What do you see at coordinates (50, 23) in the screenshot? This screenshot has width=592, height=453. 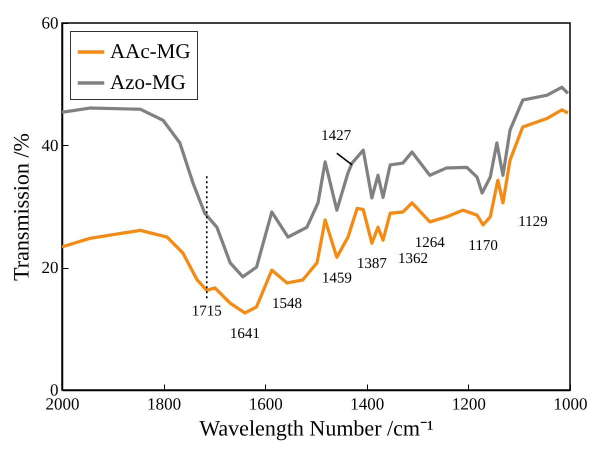 I see `y-tick-label: 60` at bounding box center [50, 23].